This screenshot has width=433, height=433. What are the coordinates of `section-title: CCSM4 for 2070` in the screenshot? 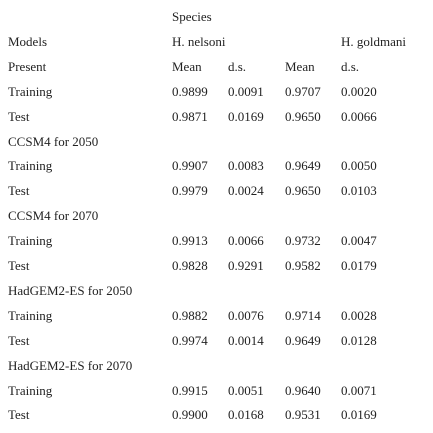 It's located at (53, 216).